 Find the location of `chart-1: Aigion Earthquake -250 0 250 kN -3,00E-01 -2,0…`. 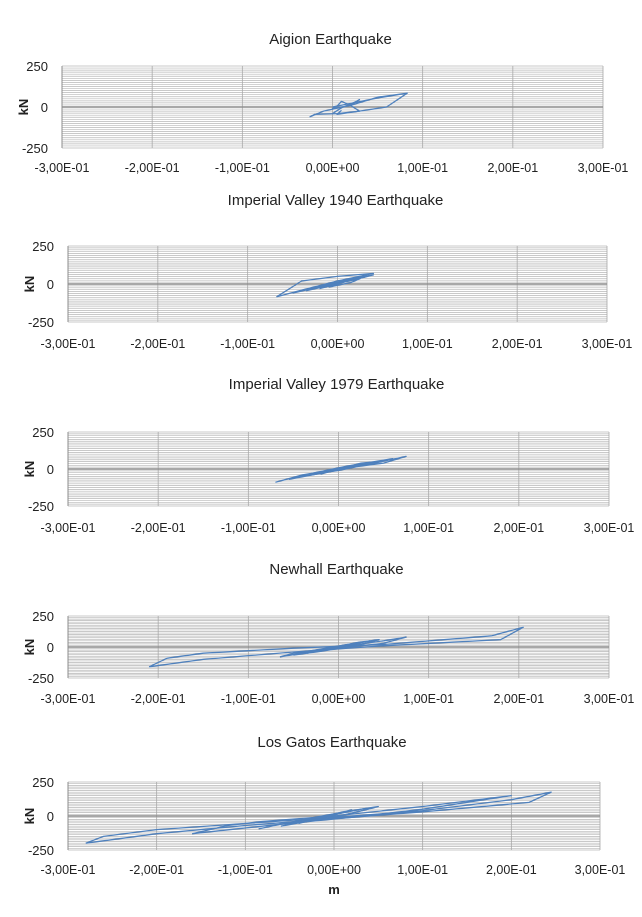

chart-1: Aigion Earthquake -250 0 250 kN -3,00E-01 -2,0… is located at coordinates (322, 103).